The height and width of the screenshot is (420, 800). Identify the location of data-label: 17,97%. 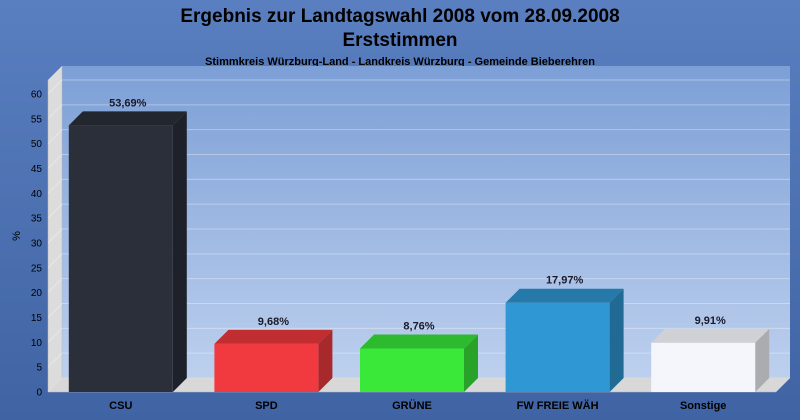
(565, 281).